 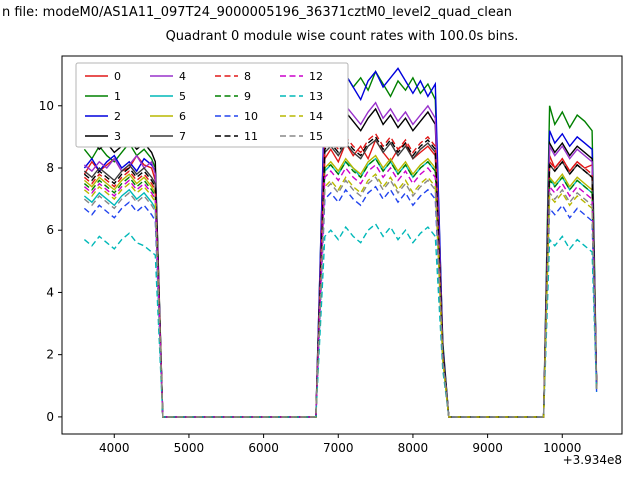 I want to click on x-tick-label: 10000, so click(x=562, y=448).